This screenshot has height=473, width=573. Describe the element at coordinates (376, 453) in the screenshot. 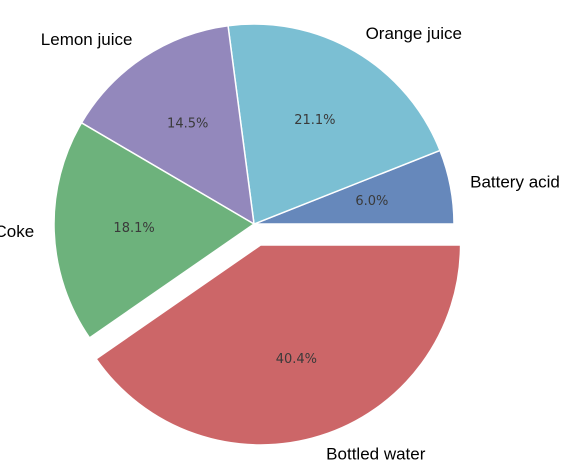

I see `slice-label-bottled-water: Bottled water` at that location.